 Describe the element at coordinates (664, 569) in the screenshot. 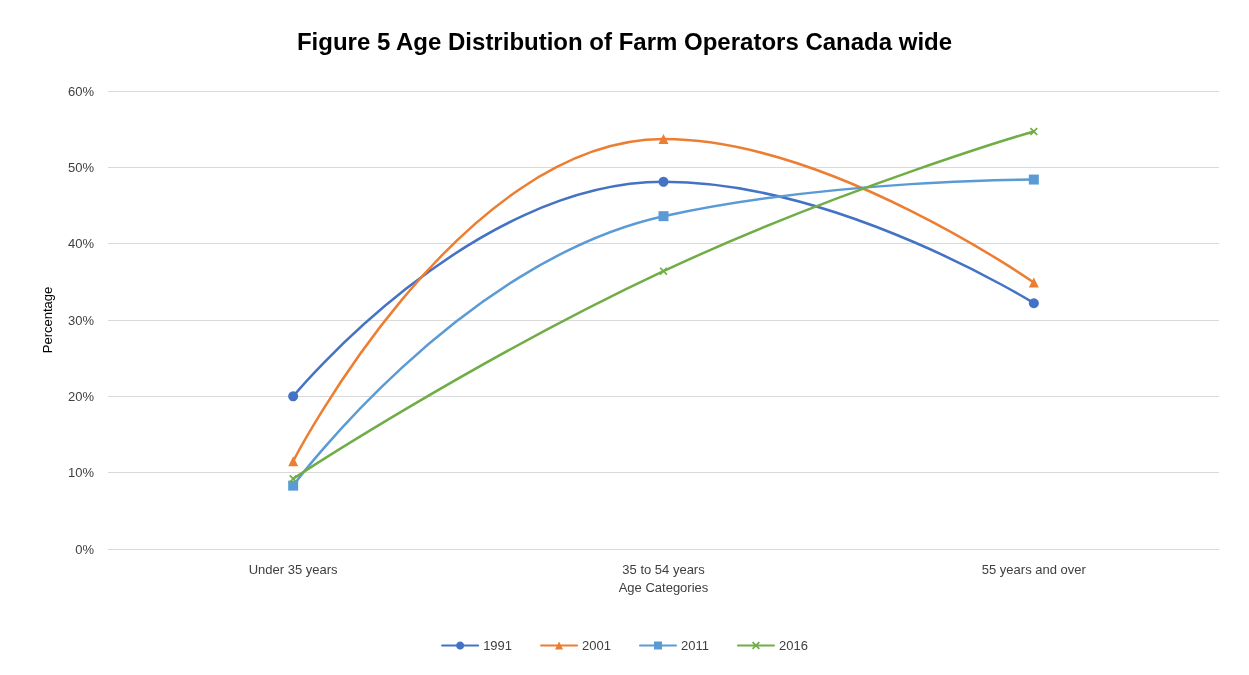

I see `x-tick-label: 35 to 54 years` at that location.